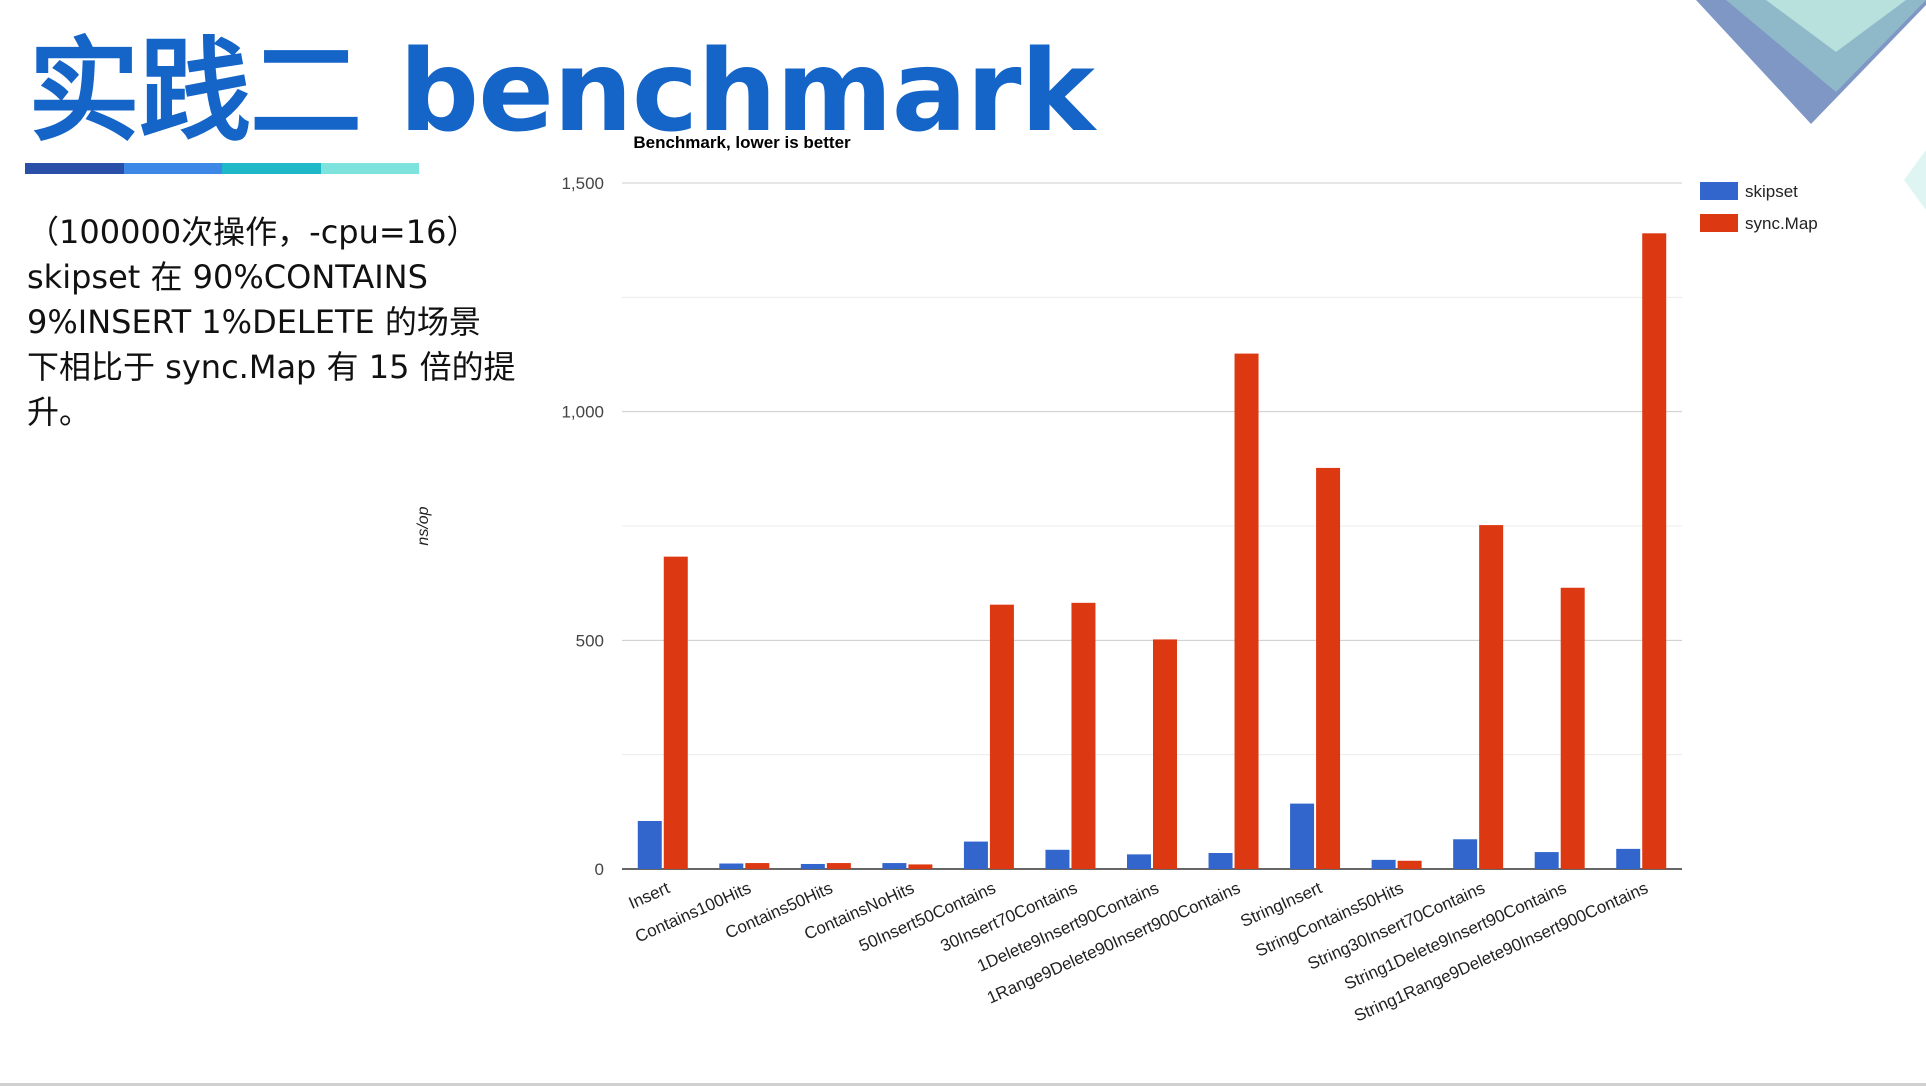 The height and width of the screenshot is (1086, 1926). Describe the element at coordinates (1771, 191) in the screenshot. I see `legend-label: skipset` at that location.